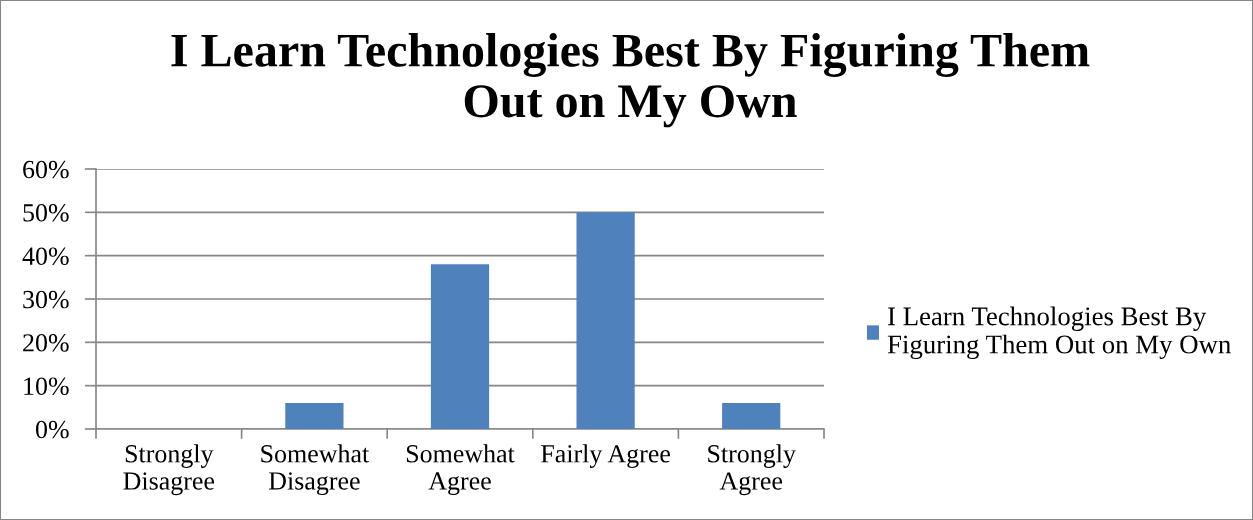  Describe the element at coordinates (1059, 333) in the screenshot. I see `legend-label: I Learn Technologies Best By Figuring Them Out on My Own` at that location.